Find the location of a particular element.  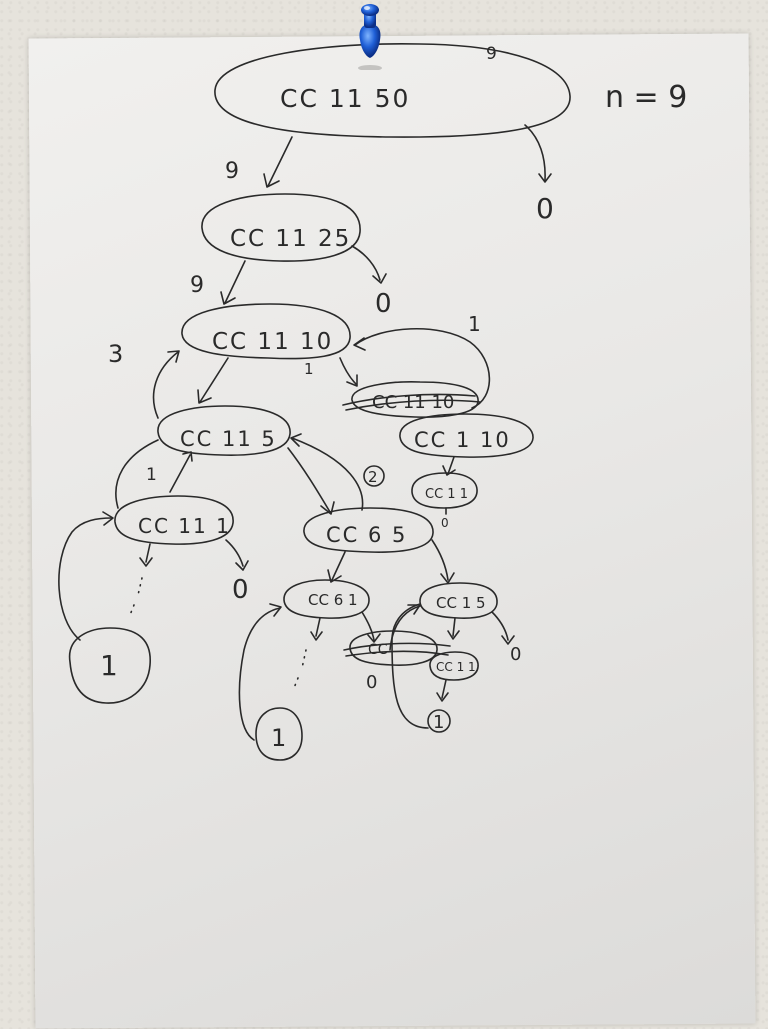

edge-cc-11-5-return is located at coordinates (165, 385).